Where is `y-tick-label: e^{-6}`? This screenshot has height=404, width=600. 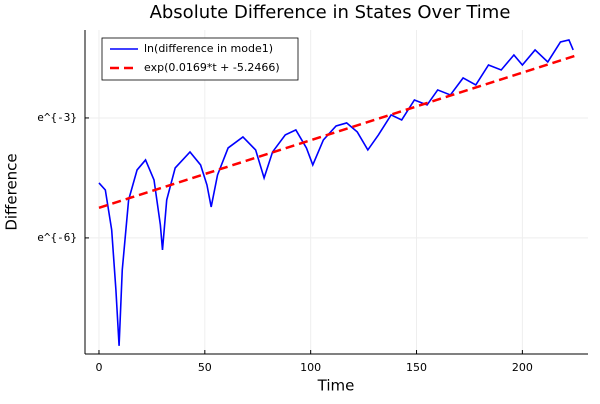 y-tick-label: e^{-6} is located at coordinates (57, 237).